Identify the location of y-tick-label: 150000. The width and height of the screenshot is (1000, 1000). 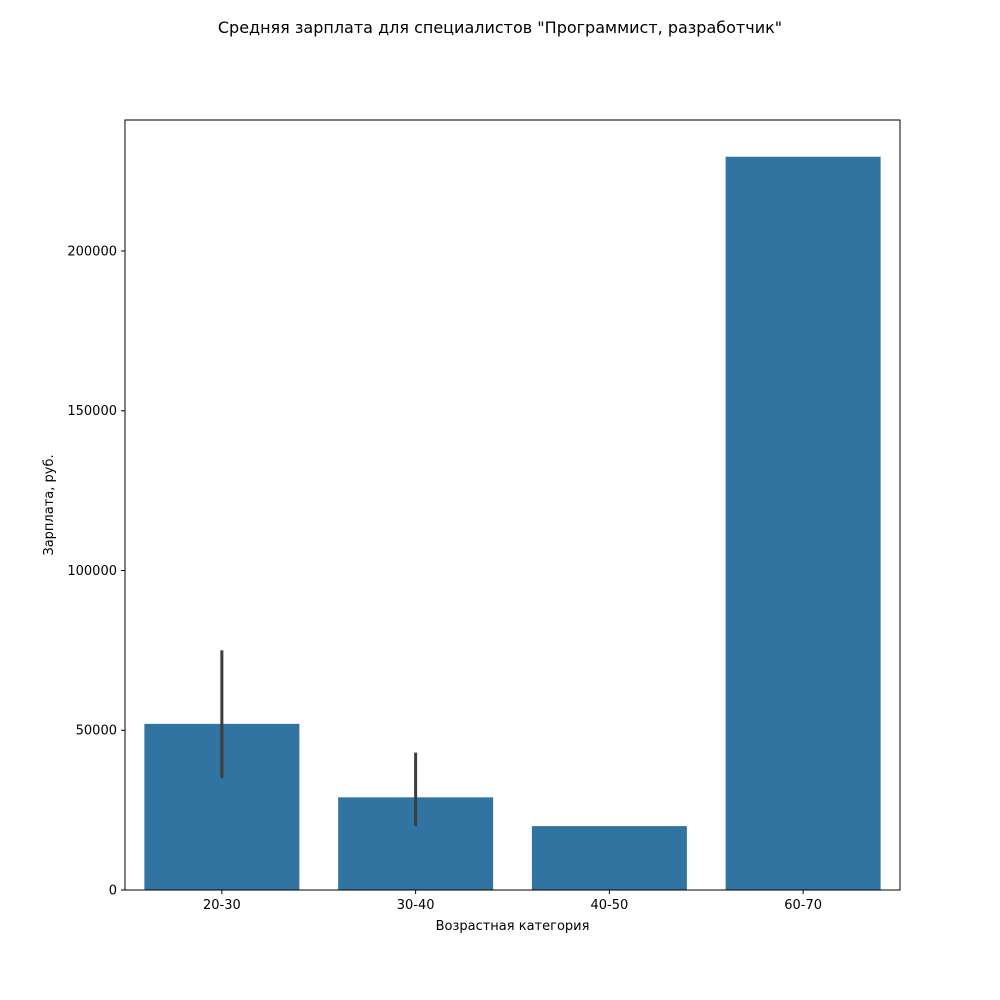
(92, 411).